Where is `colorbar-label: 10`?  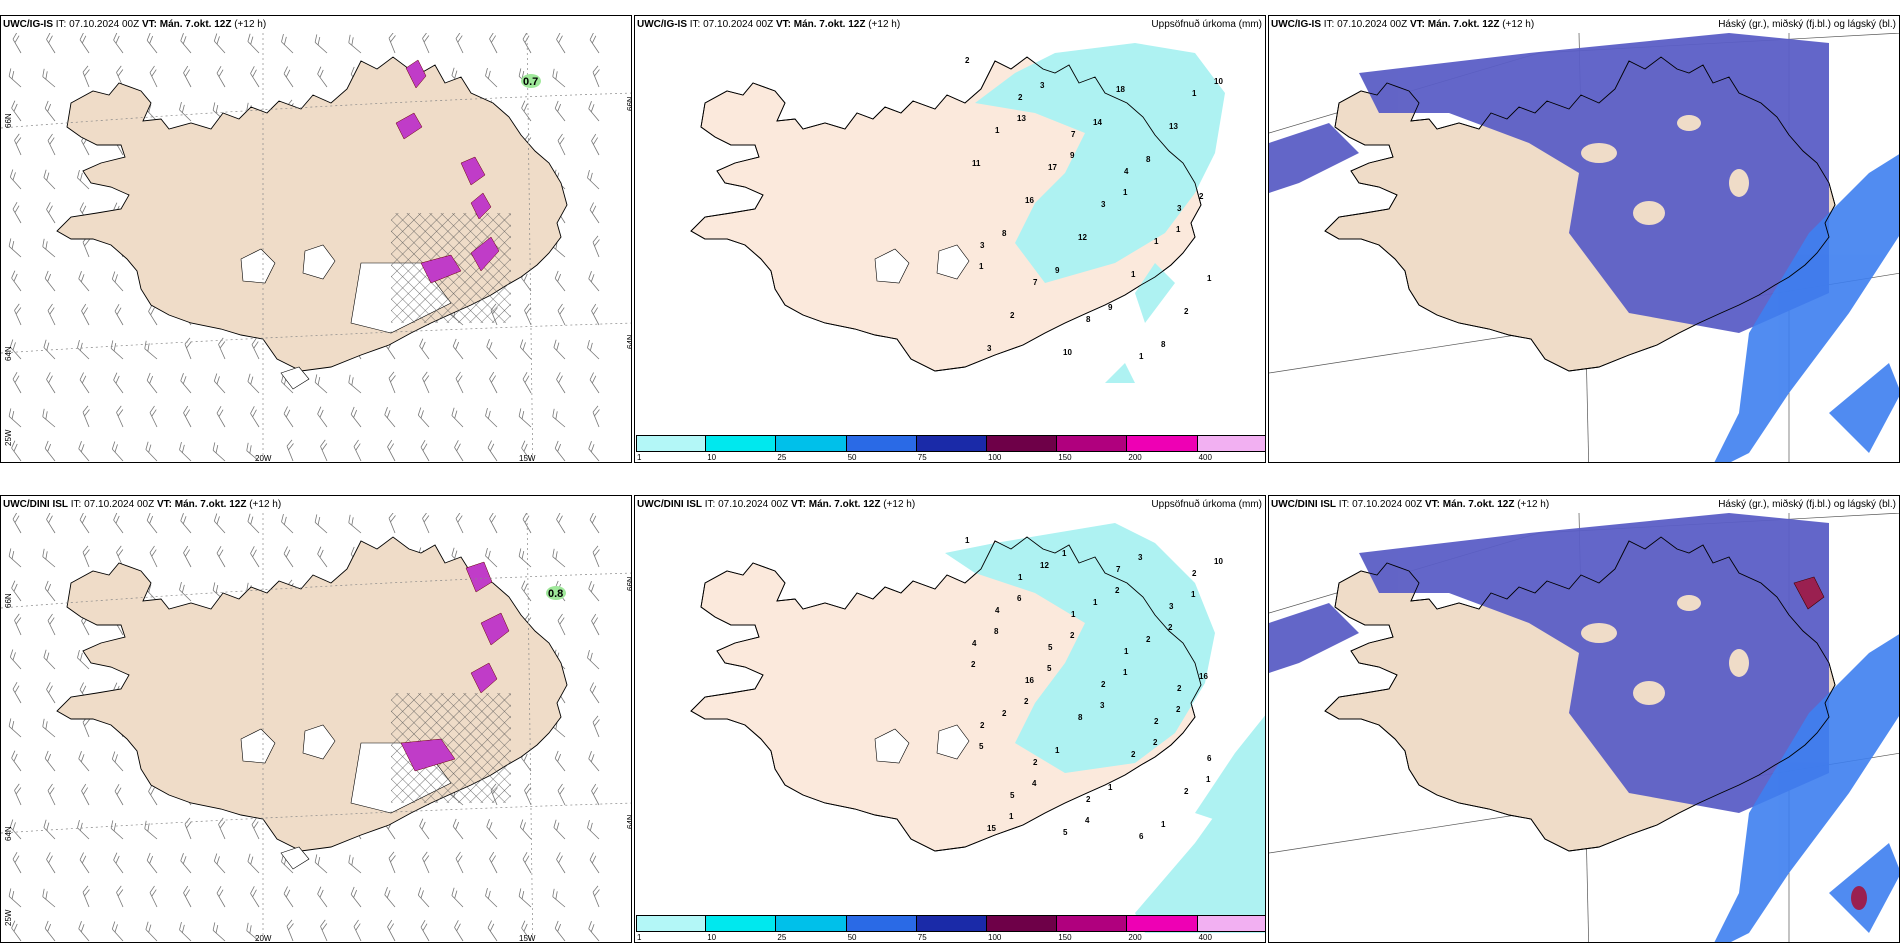 colorbar-label: 10 is located at coordinates (712, 457).